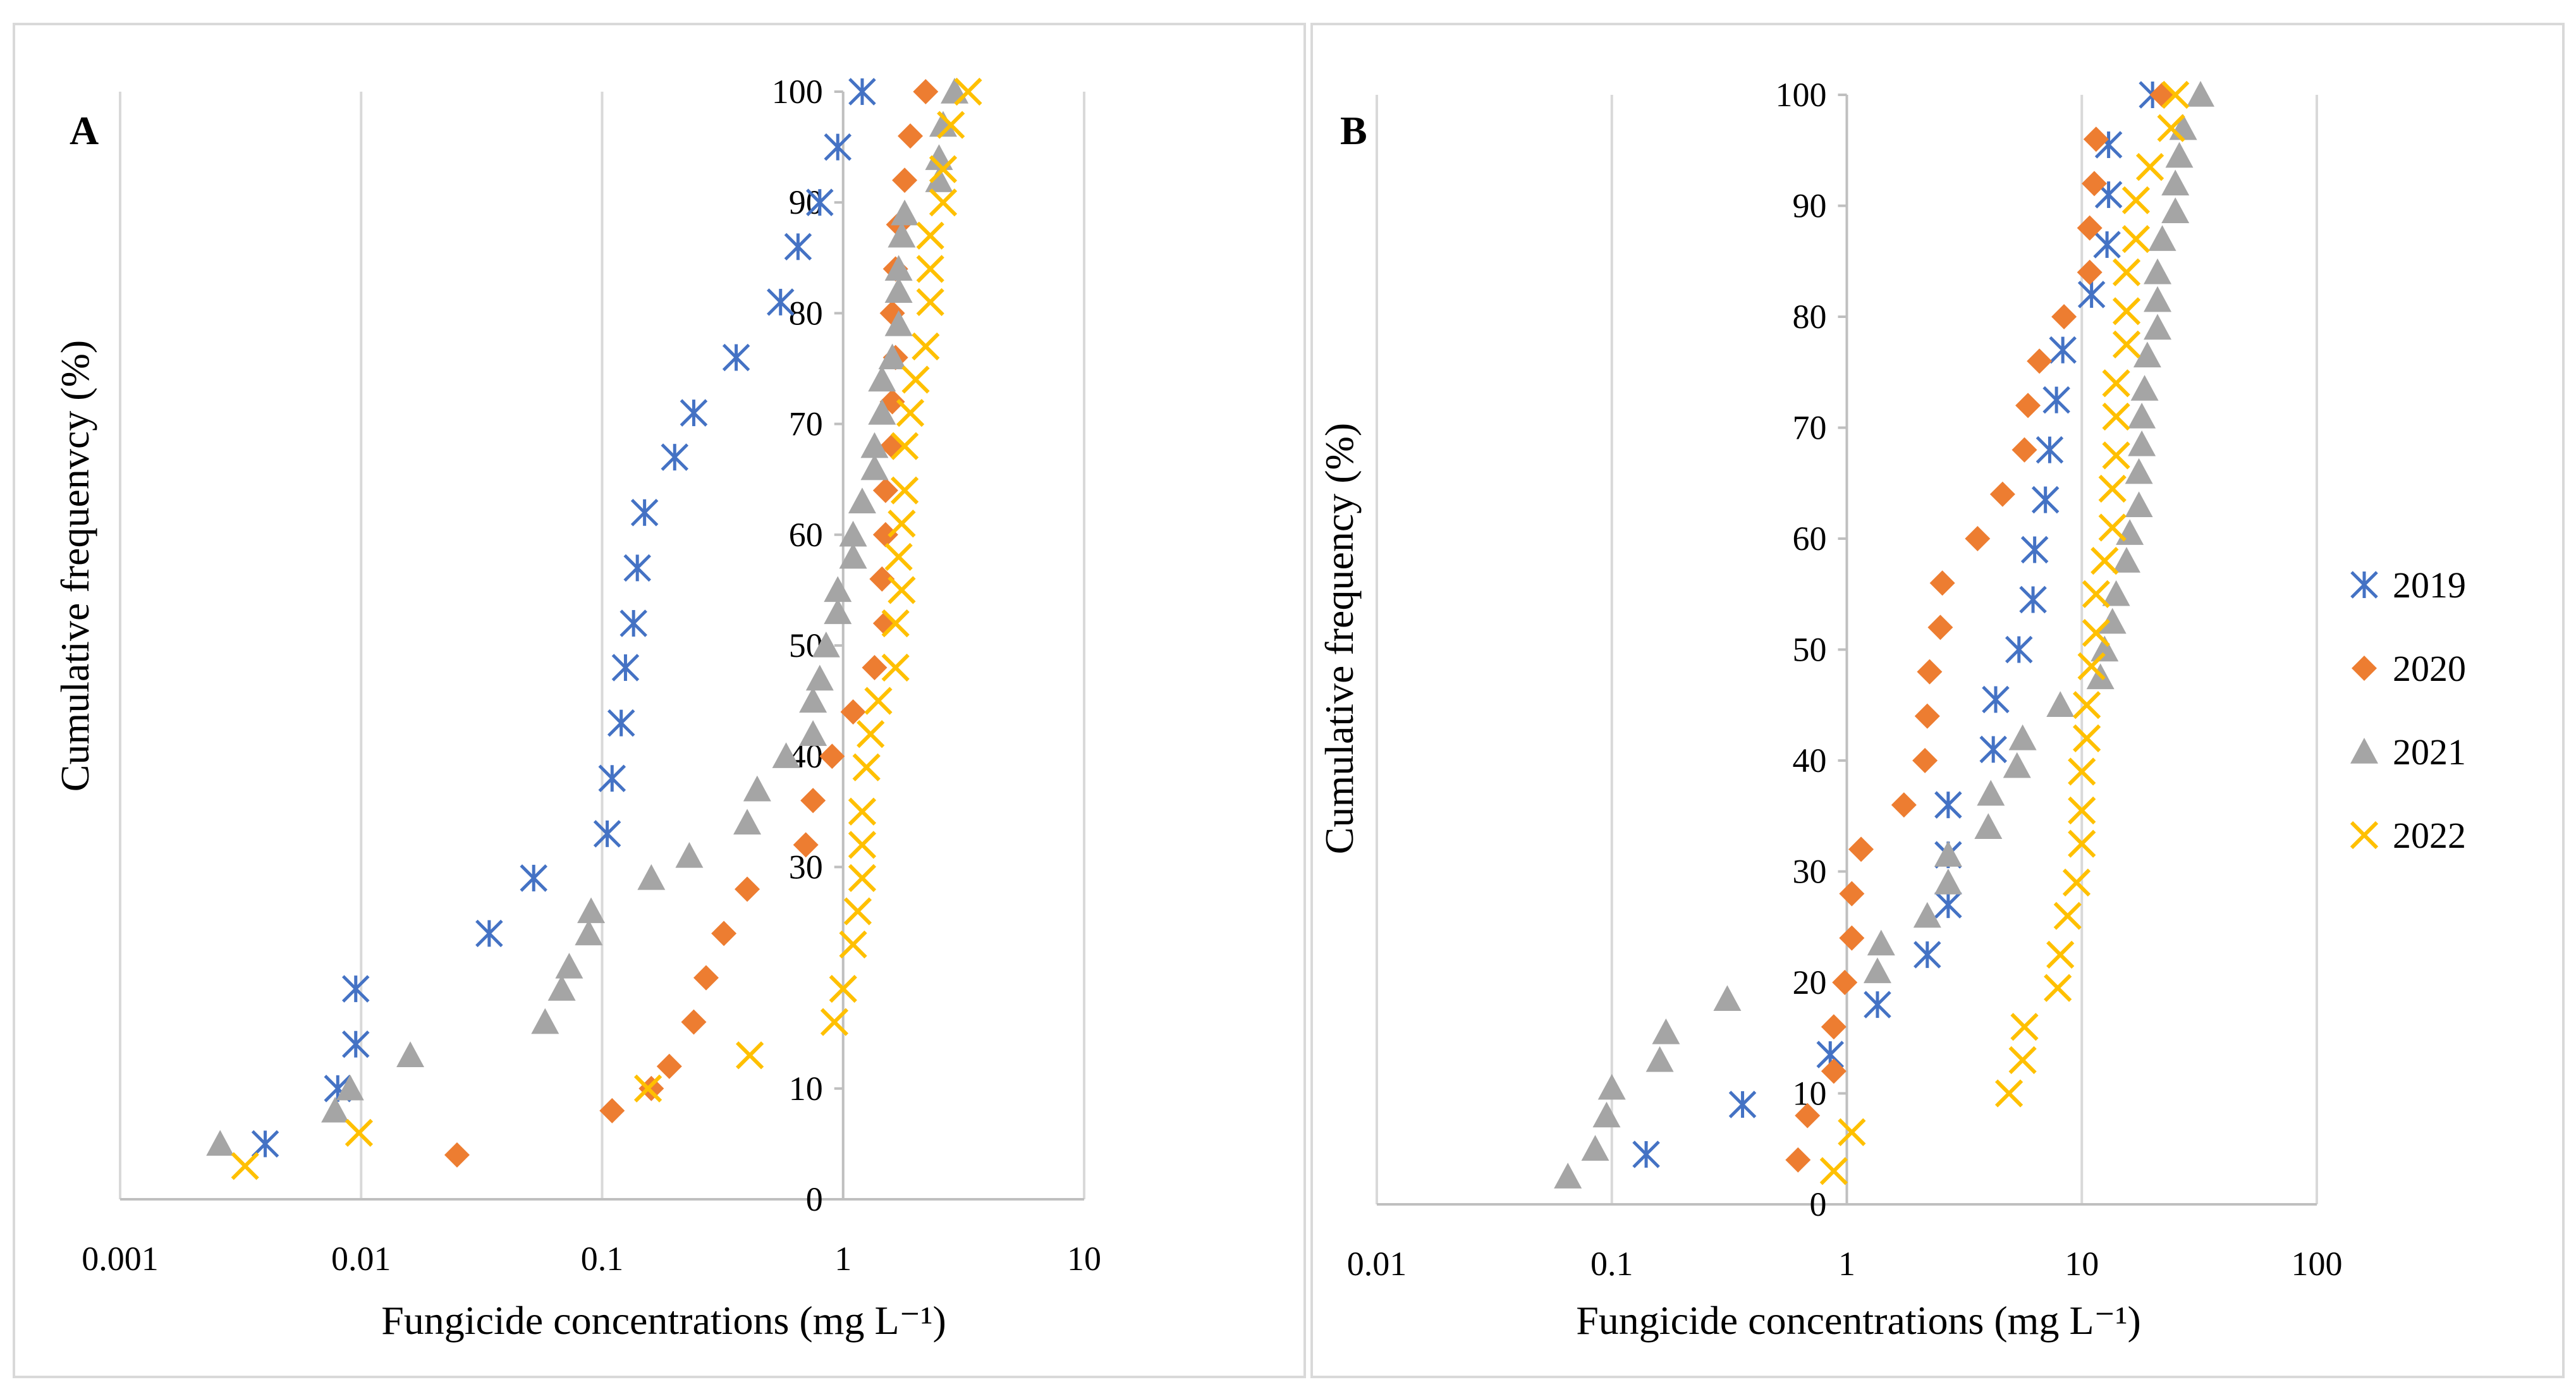 The height and width of the screenshot is (1394, 2576). What do you see at coordinates (1810, 761) in the screenshot?
I see `panel-b-y-tick-4: 40` at bounding box center [1810, 761].